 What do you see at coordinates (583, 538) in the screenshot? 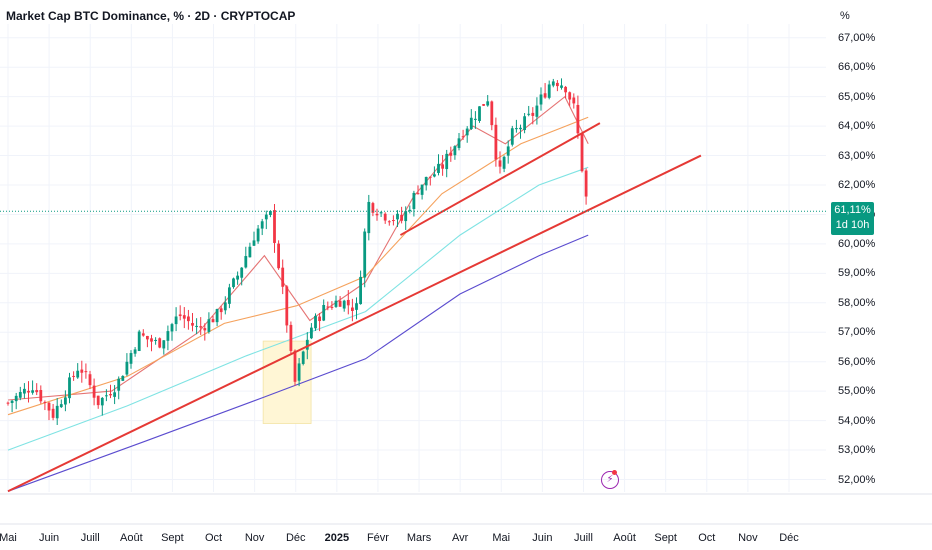
I see `x-tick-label: Juill` at bounding box center [583, 538].